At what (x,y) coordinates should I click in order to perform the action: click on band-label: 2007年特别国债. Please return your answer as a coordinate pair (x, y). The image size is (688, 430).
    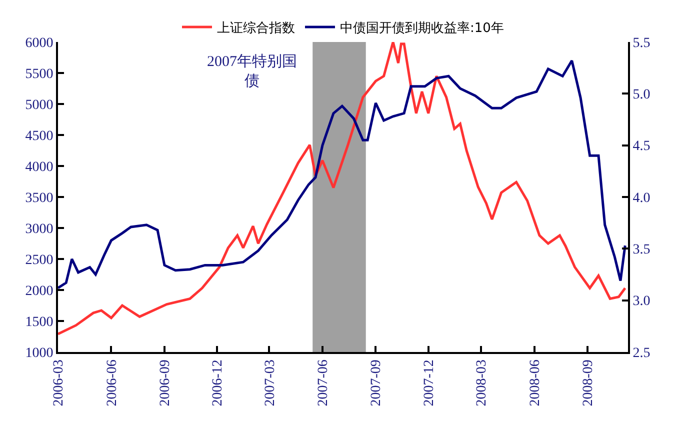
    Looking at the image, I should click on (252, 71).